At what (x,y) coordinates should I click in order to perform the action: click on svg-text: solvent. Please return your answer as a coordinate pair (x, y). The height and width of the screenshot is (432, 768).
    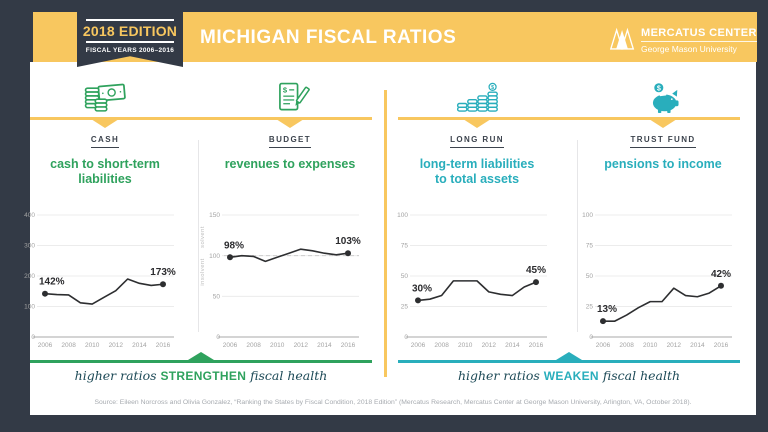
    Looking at the image, I should click on (203, 237).